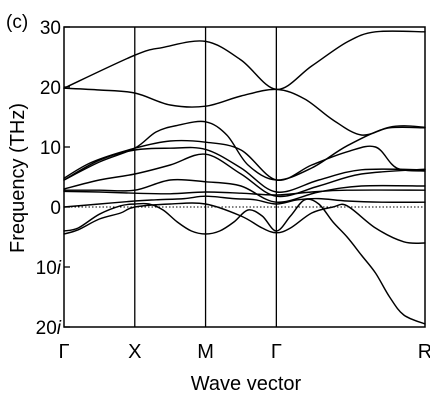 The image size is (430, 402). Describe the element at coordinates (424, 352) in the screenshot. I see `x-tick-label: R` at that location.